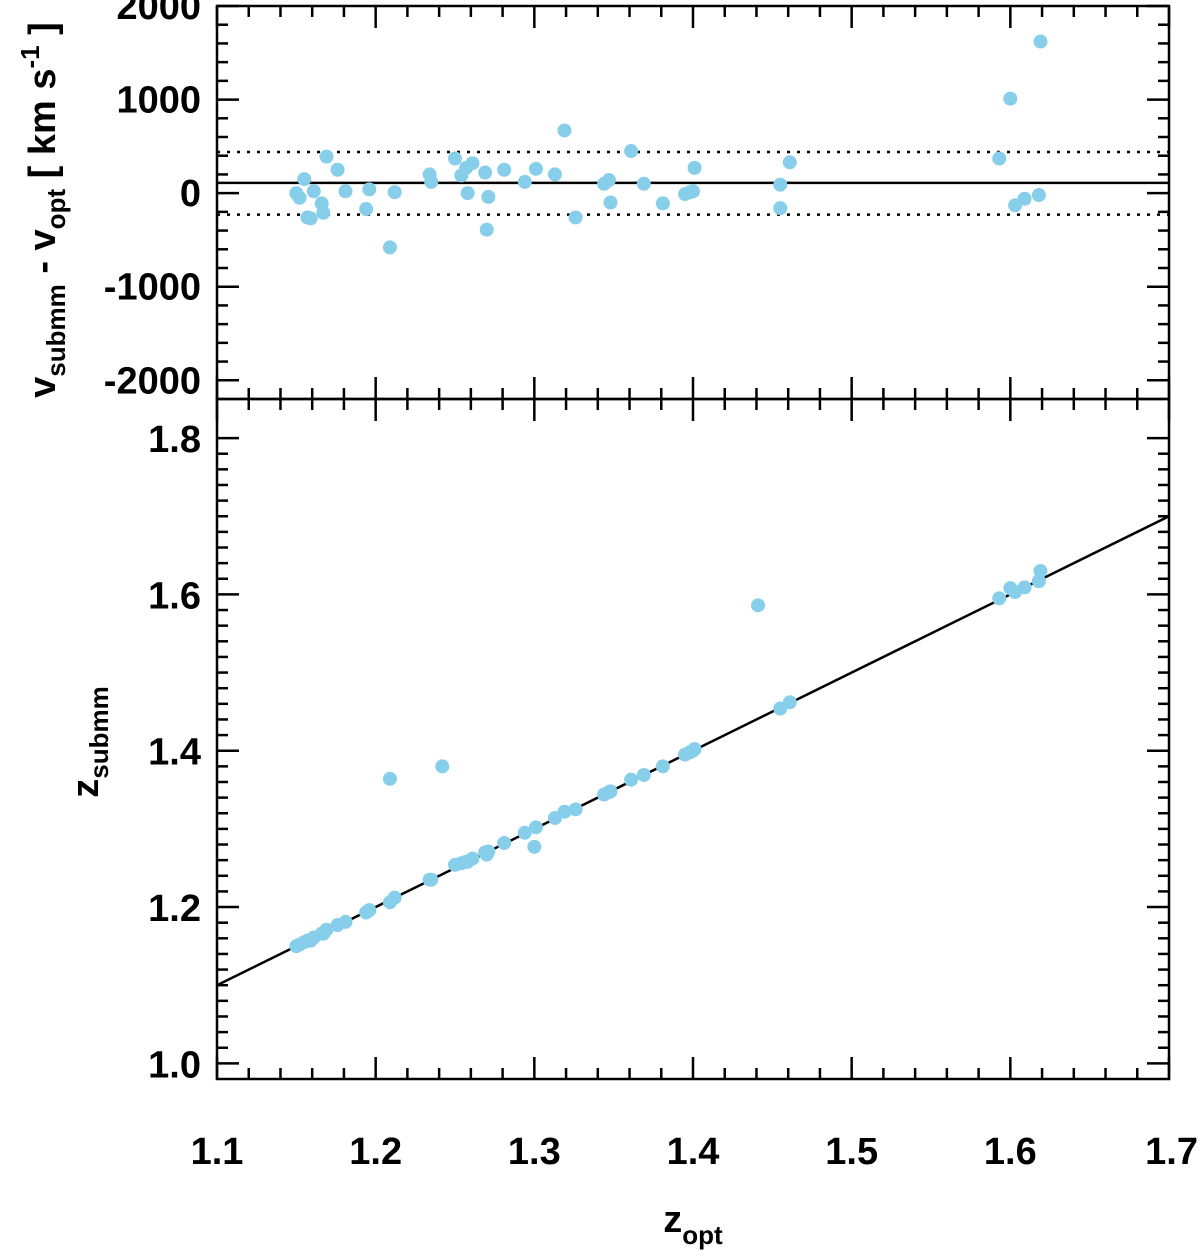 Image resolution: width=1200 pixels, height=1258 pixels. I want to click on bottom-xtick-label: 1.6, so click(1010, 1152).